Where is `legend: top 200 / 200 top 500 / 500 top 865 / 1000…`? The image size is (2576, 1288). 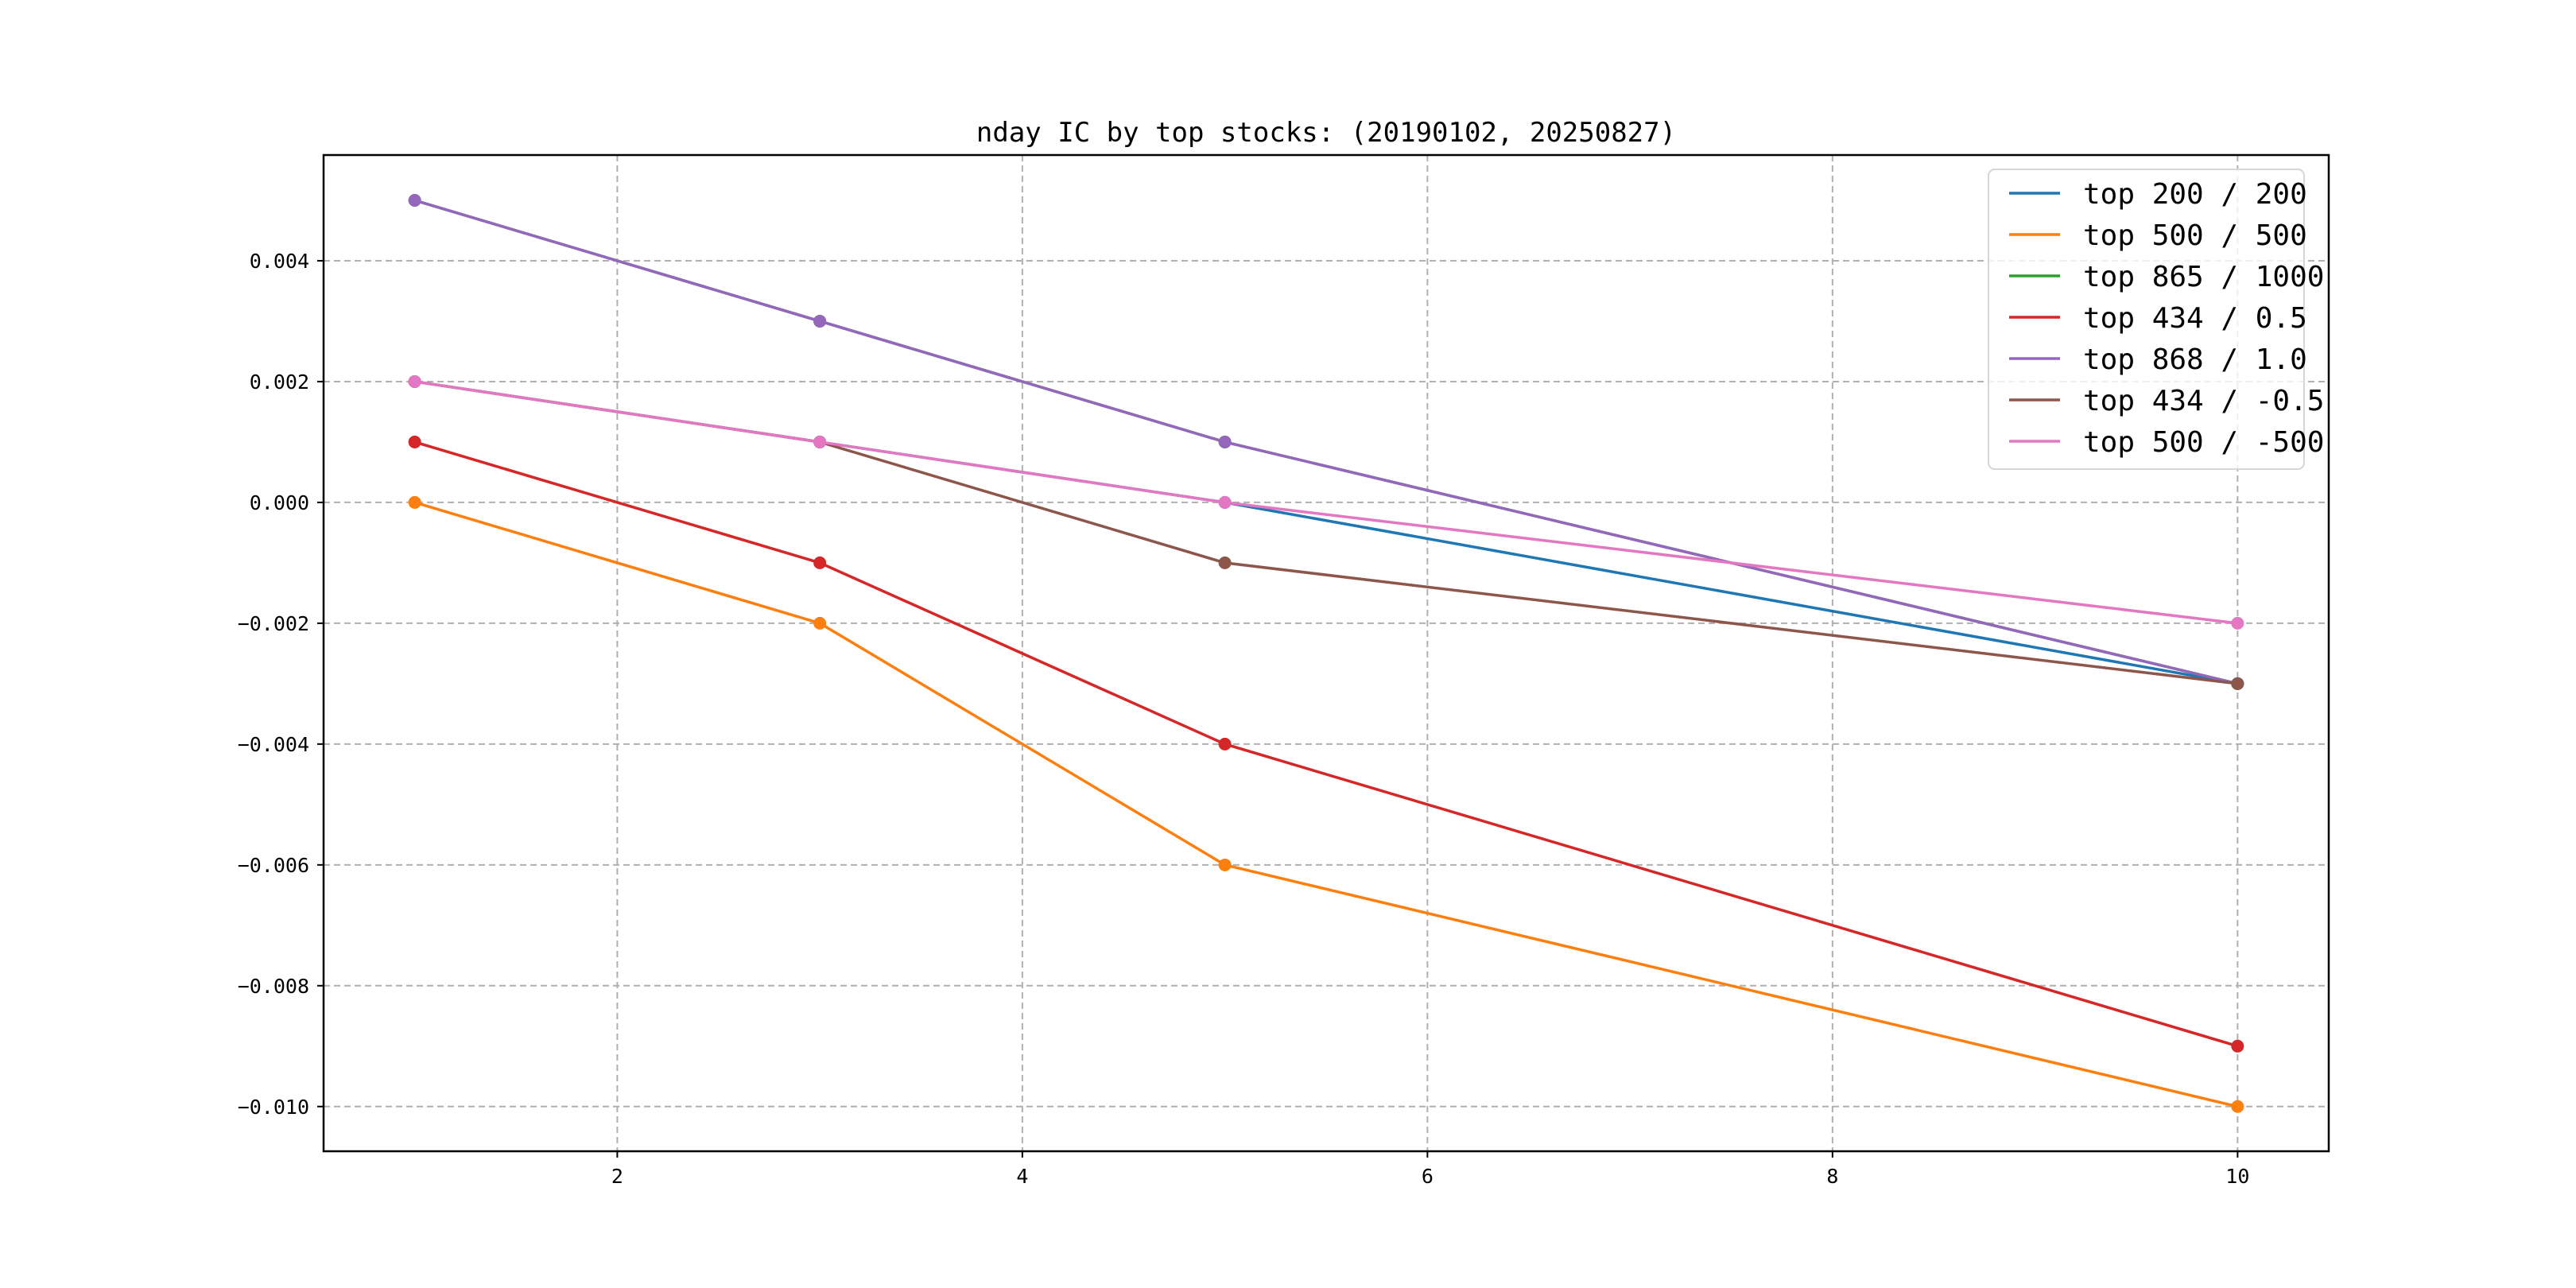
legend: top 200 / 200 top 500 / 500 top 865 / 1000… is located at coordinates (2156, 320).